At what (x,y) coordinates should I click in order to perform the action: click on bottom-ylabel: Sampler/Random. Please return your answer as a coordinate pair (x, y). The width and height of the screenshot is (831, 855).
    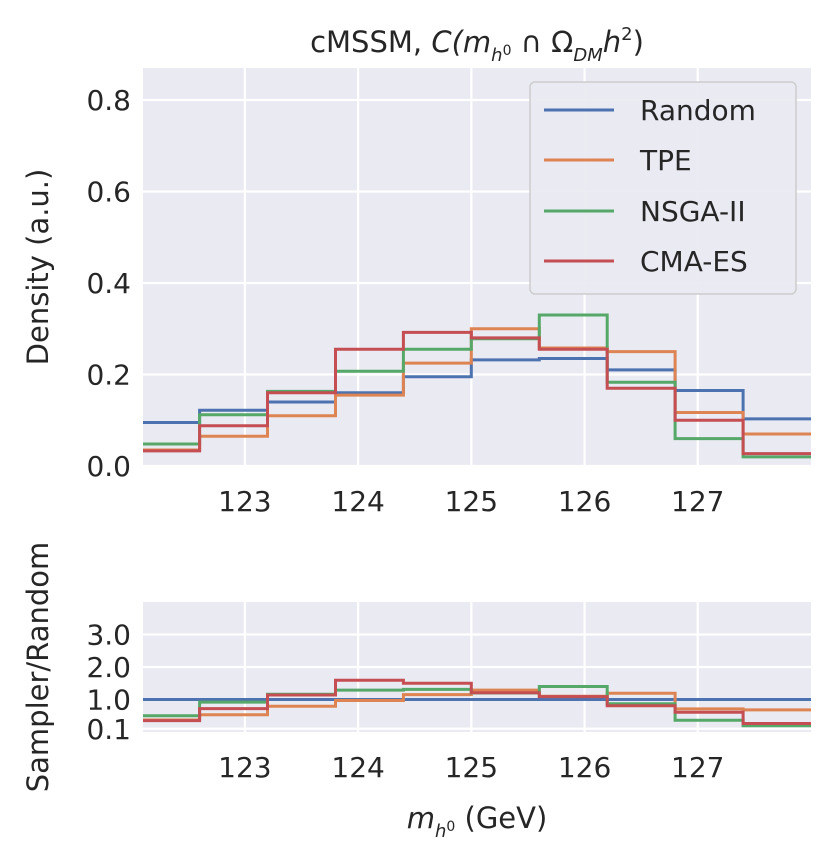
    Looking at the image, I should click on (38, 667).